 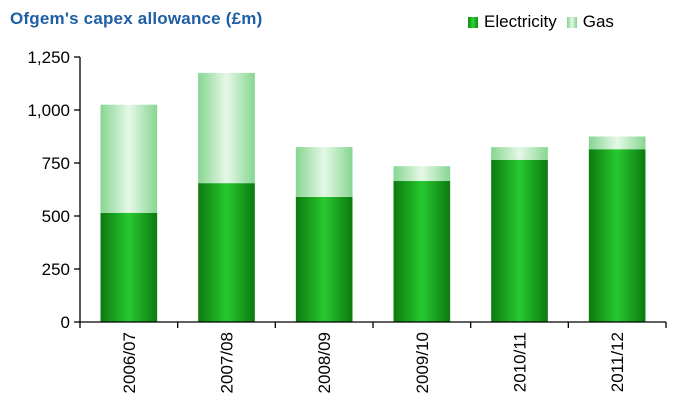 What do you see at coordinates (520, 362) in the screenshot?
I see `x-tick-label: 2010/11` at bounding box center [520, 362].